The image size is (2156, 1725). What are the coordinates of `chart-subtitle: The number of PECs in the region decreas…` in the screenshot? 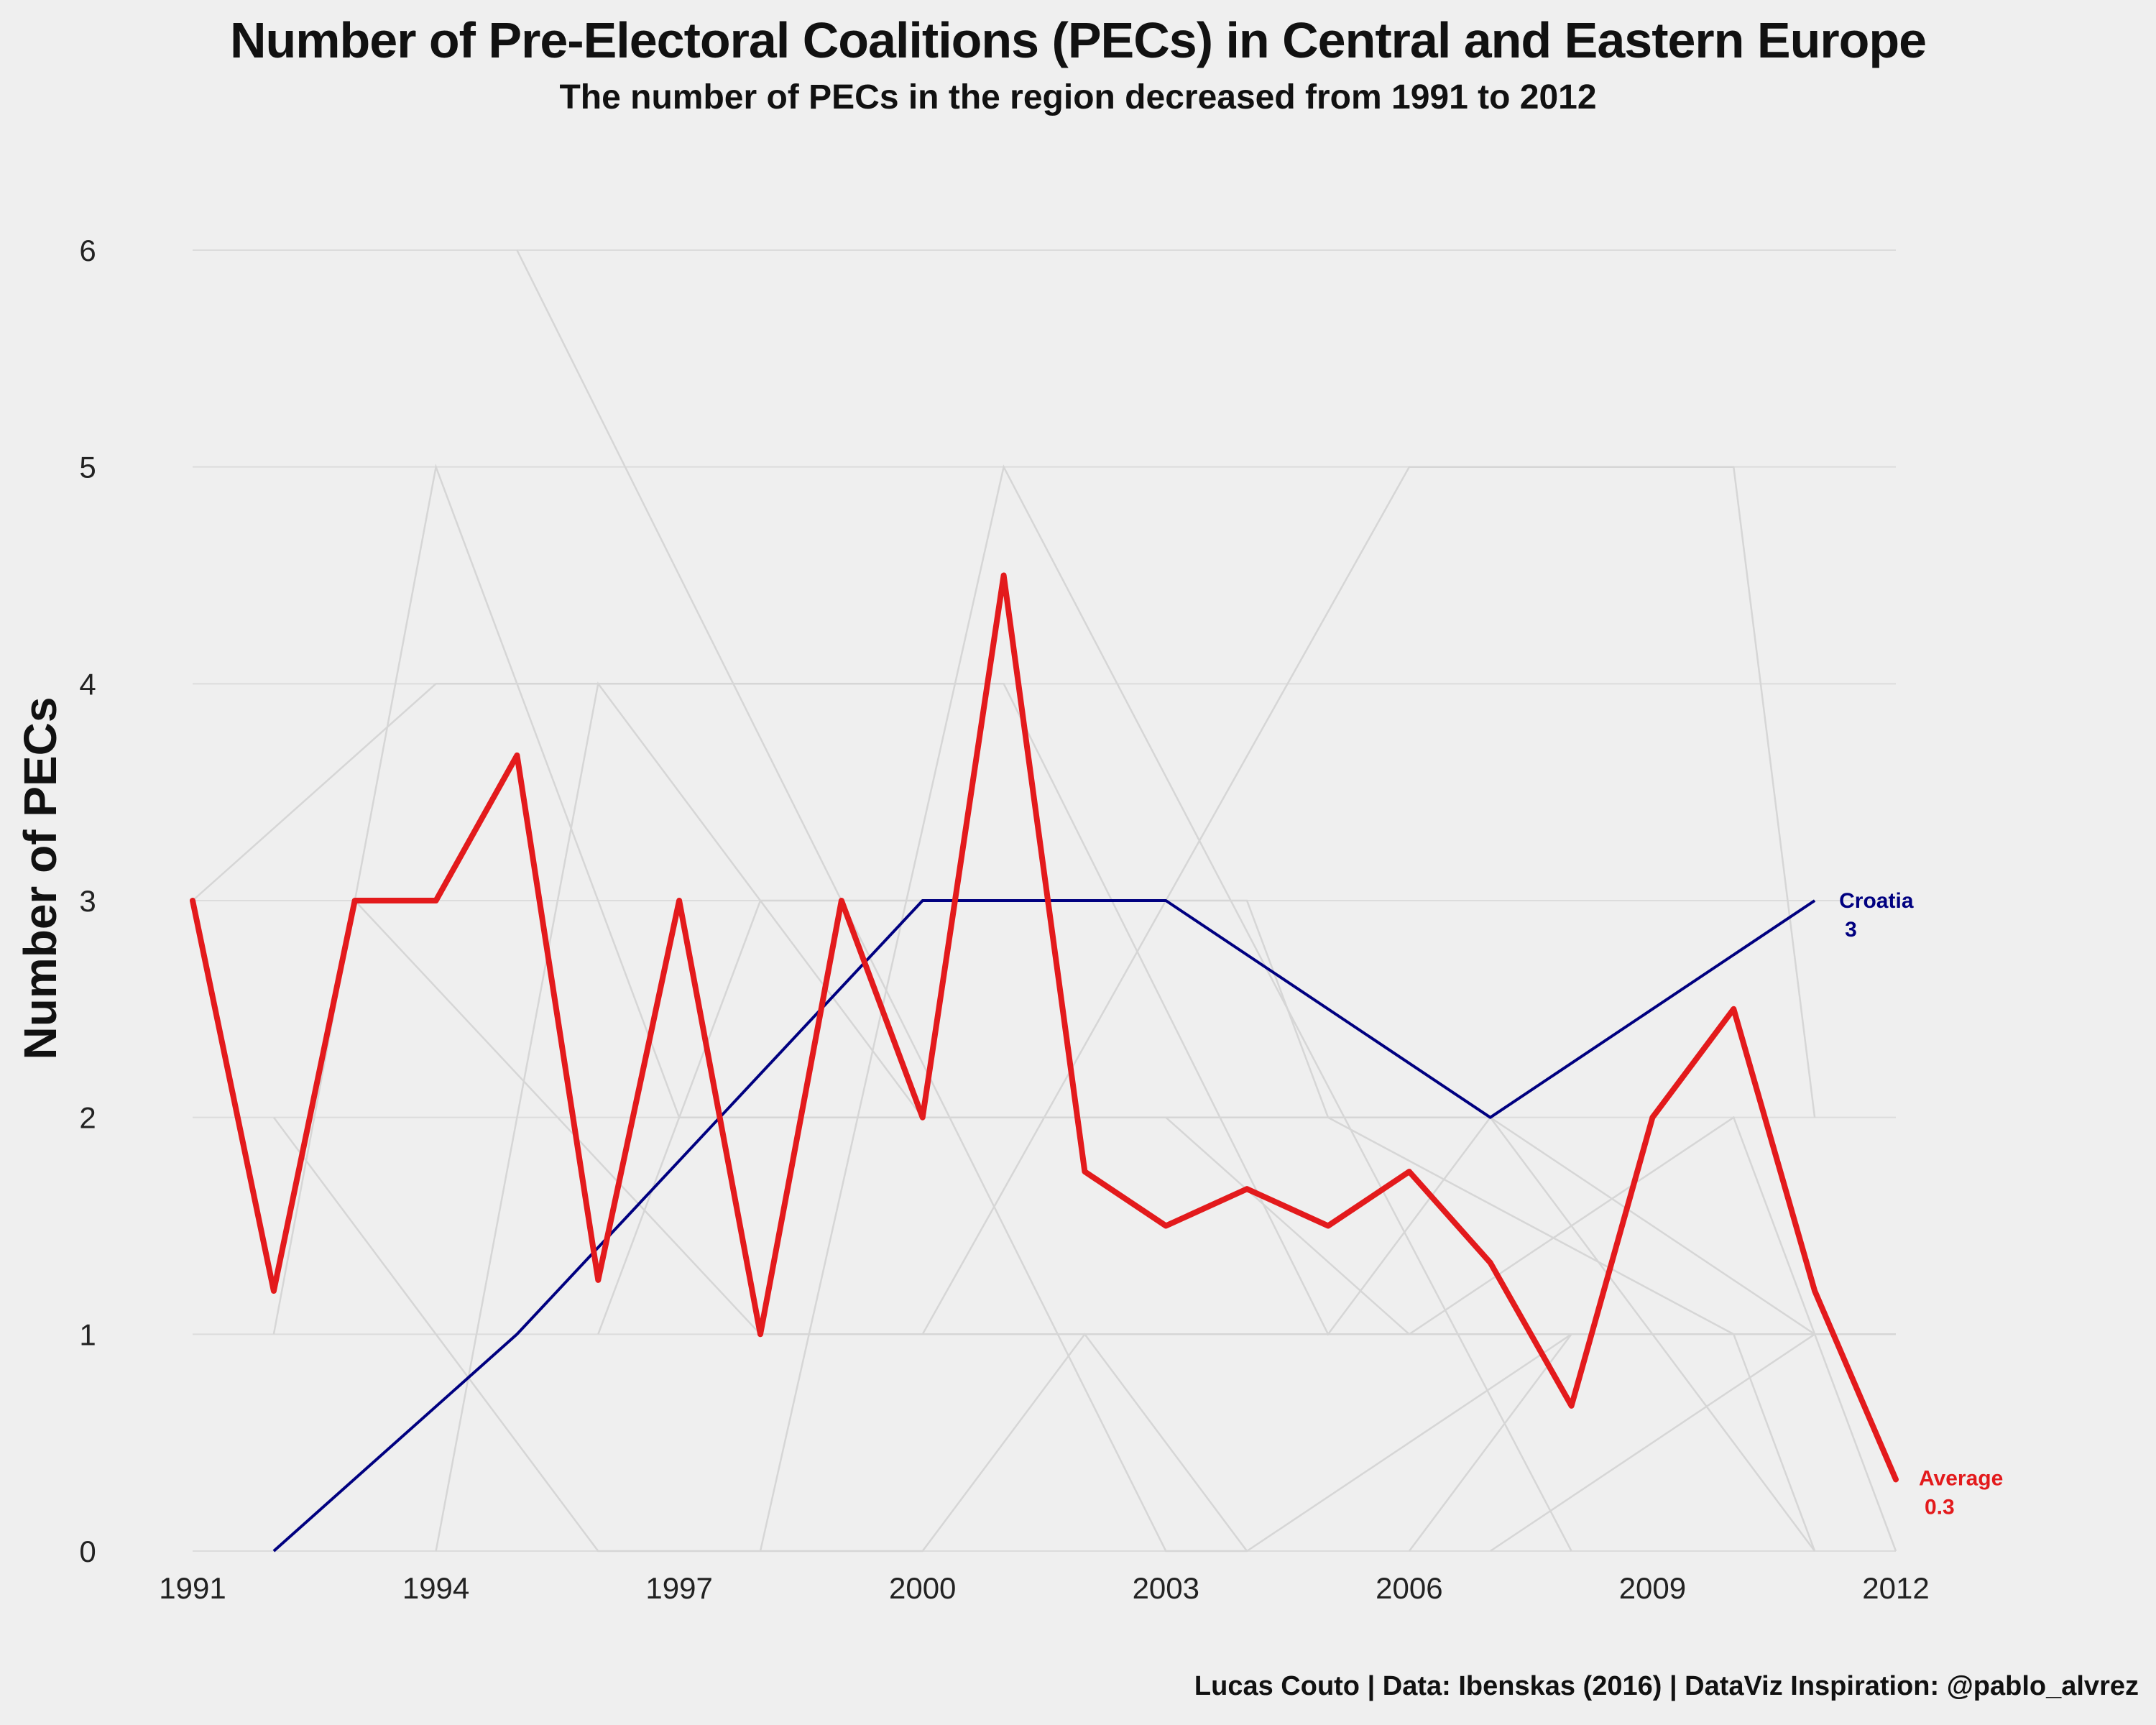 It's located at (1078, 97).